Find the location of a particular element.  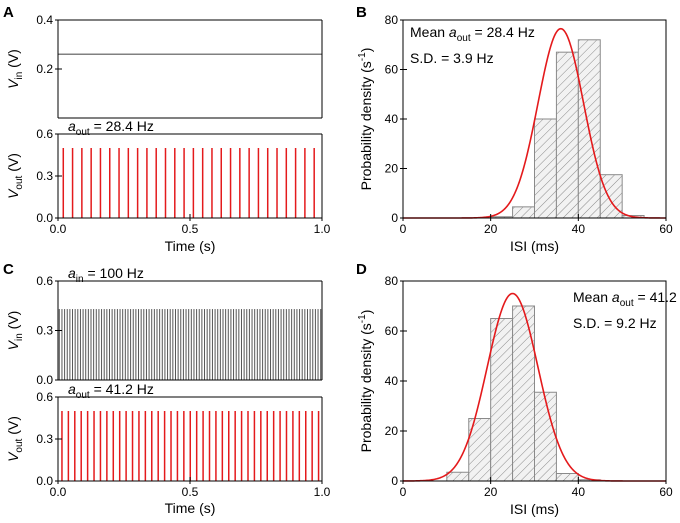

y-tick-label: 0.2 is located at coordinates (44, 69).